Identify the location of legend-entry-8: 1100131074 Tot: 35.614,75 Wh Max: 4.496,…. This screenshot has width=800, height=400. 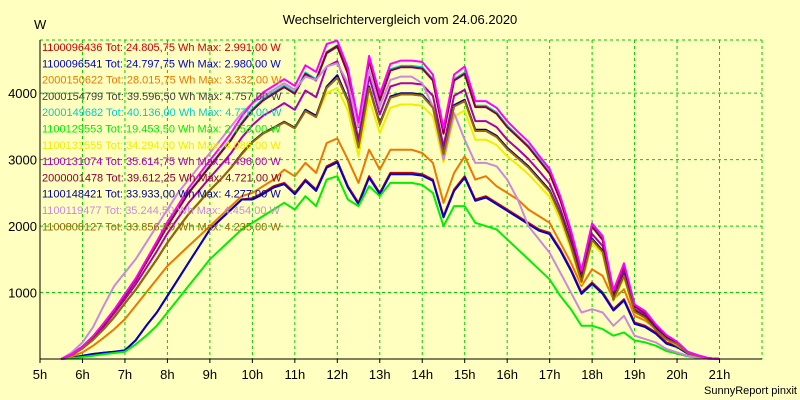
(161, 162).